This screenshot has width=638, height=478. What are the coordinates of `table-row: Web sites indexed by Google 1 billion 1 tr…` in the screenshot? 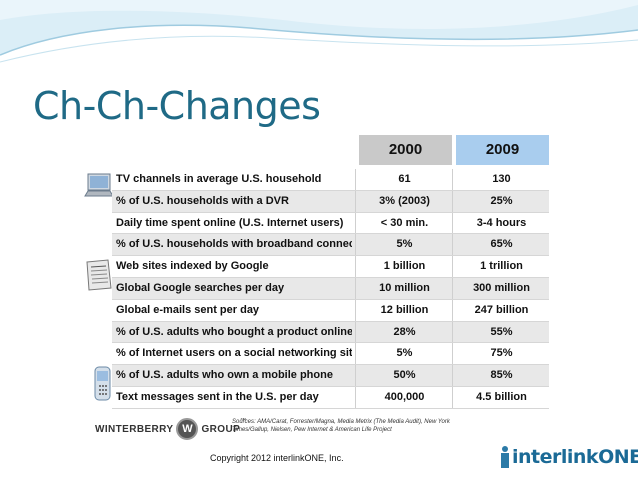 It's located at (330, 267).